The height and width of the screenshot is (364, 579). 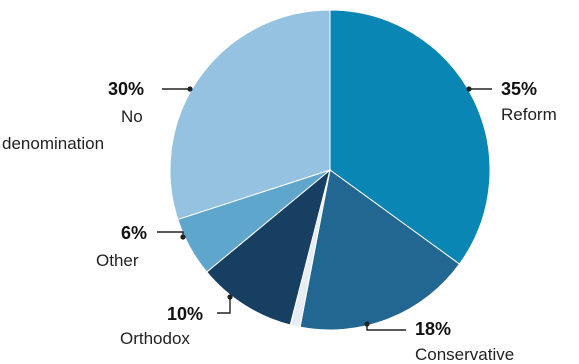 What do you see at coordinates (185, 314) in the screenshot?
I see `slice-percent-orthodox: 10%` at bounding box center [185, 314].